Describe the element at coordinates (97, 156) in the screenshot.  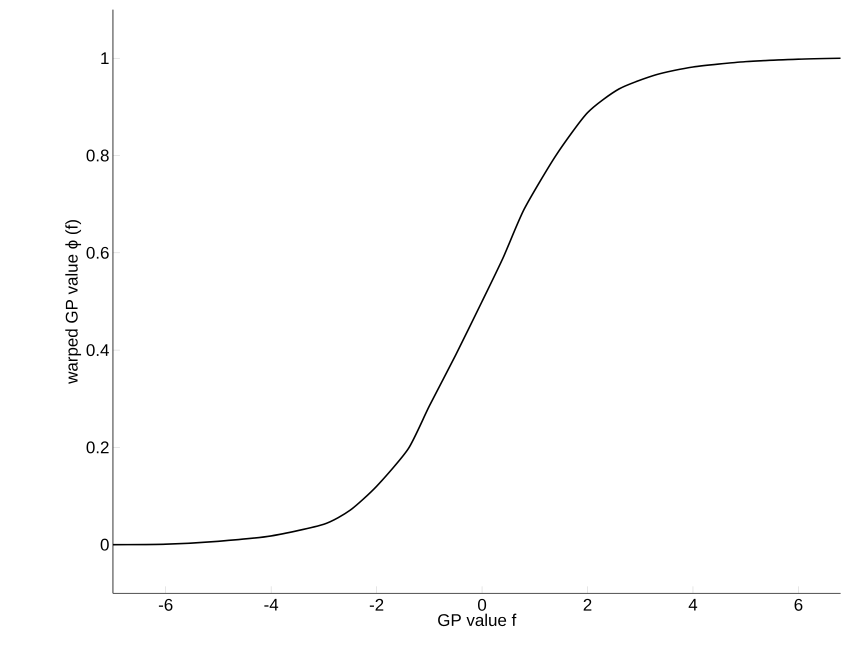
I see `y-tick-label: 0.8` at that location.